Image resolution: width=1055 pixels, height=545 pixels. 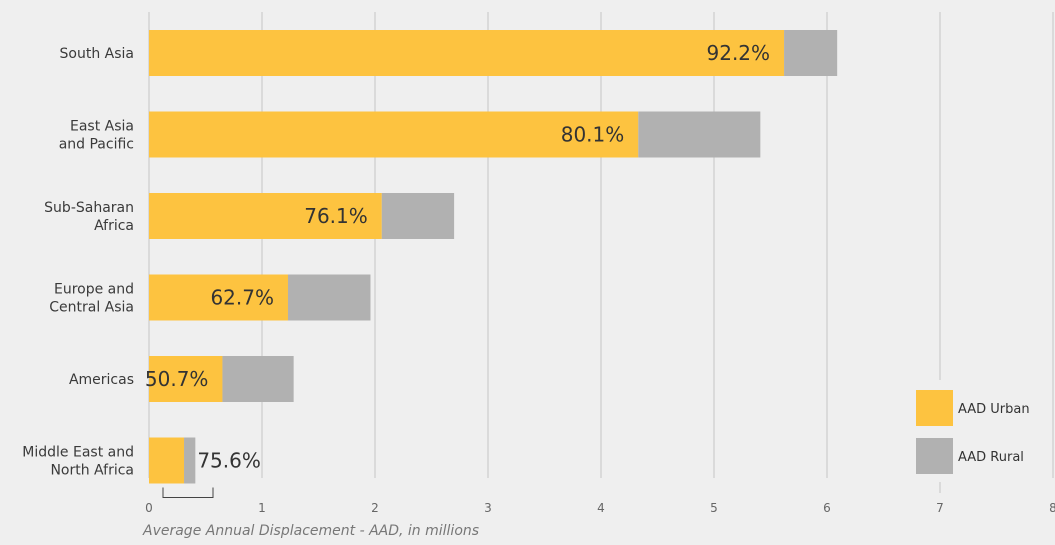 I want to click on category-label: Europe and Central Asia, so click(x=91, y=299).